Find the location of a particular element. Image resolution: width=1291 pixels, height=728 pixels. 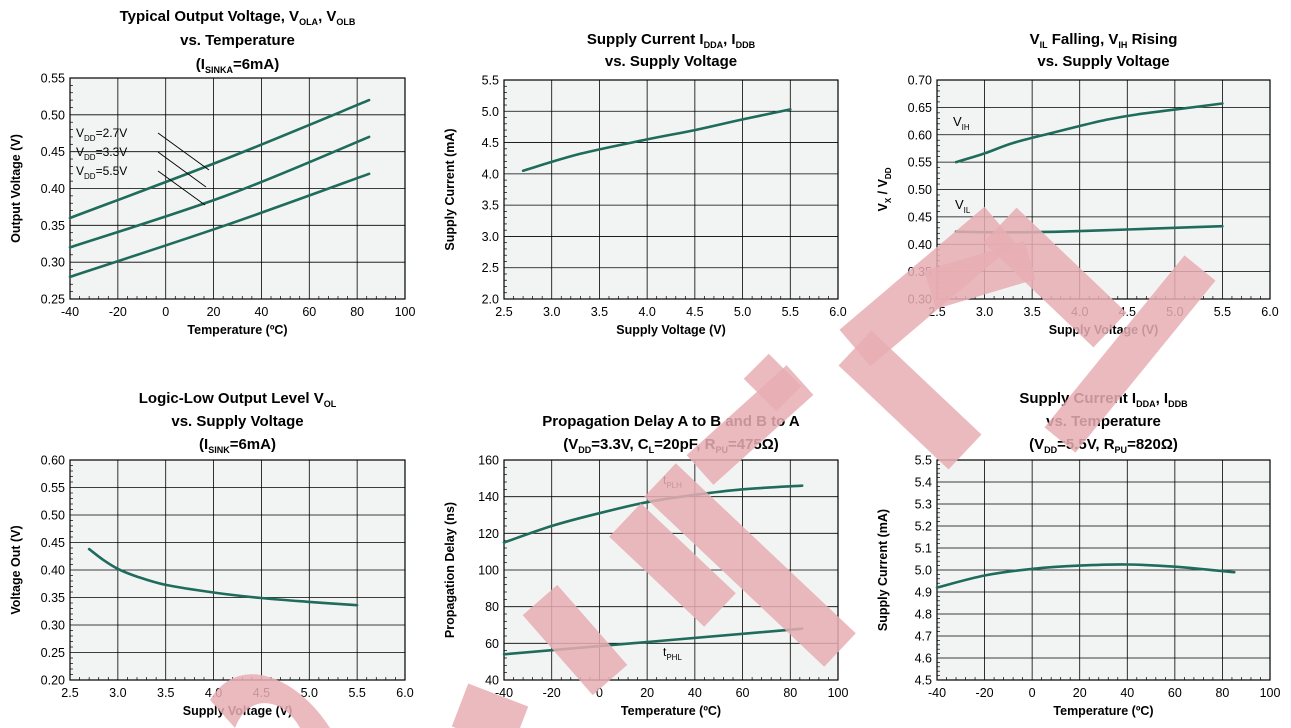

y-tick-label: 60 is located at coordinates (492, 644).